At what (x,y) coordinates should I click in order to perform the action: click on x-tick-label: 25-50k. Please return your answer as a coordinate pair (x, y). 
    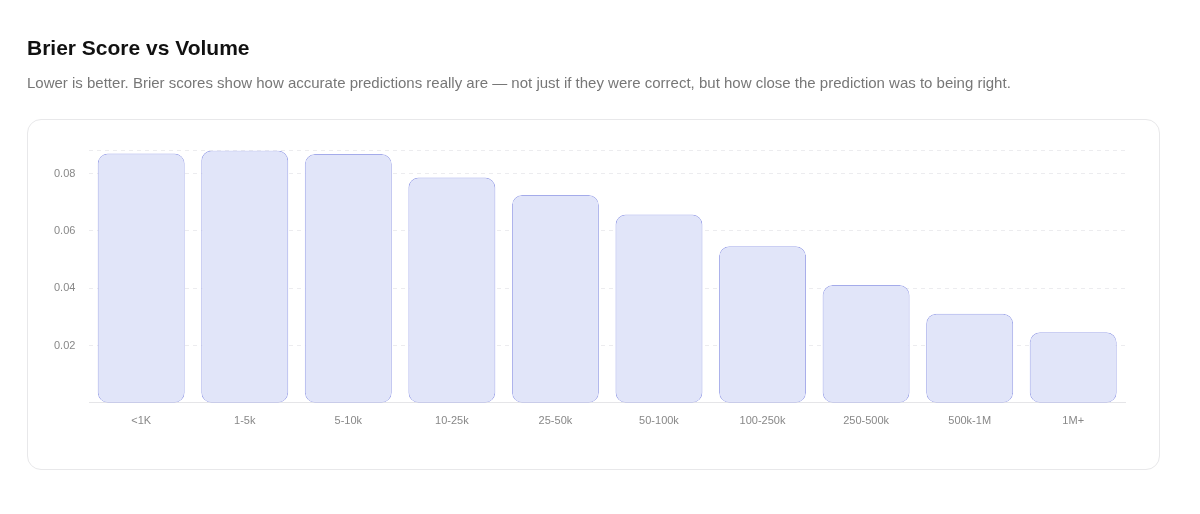
    Looking at the image, I should click on (555, 420).